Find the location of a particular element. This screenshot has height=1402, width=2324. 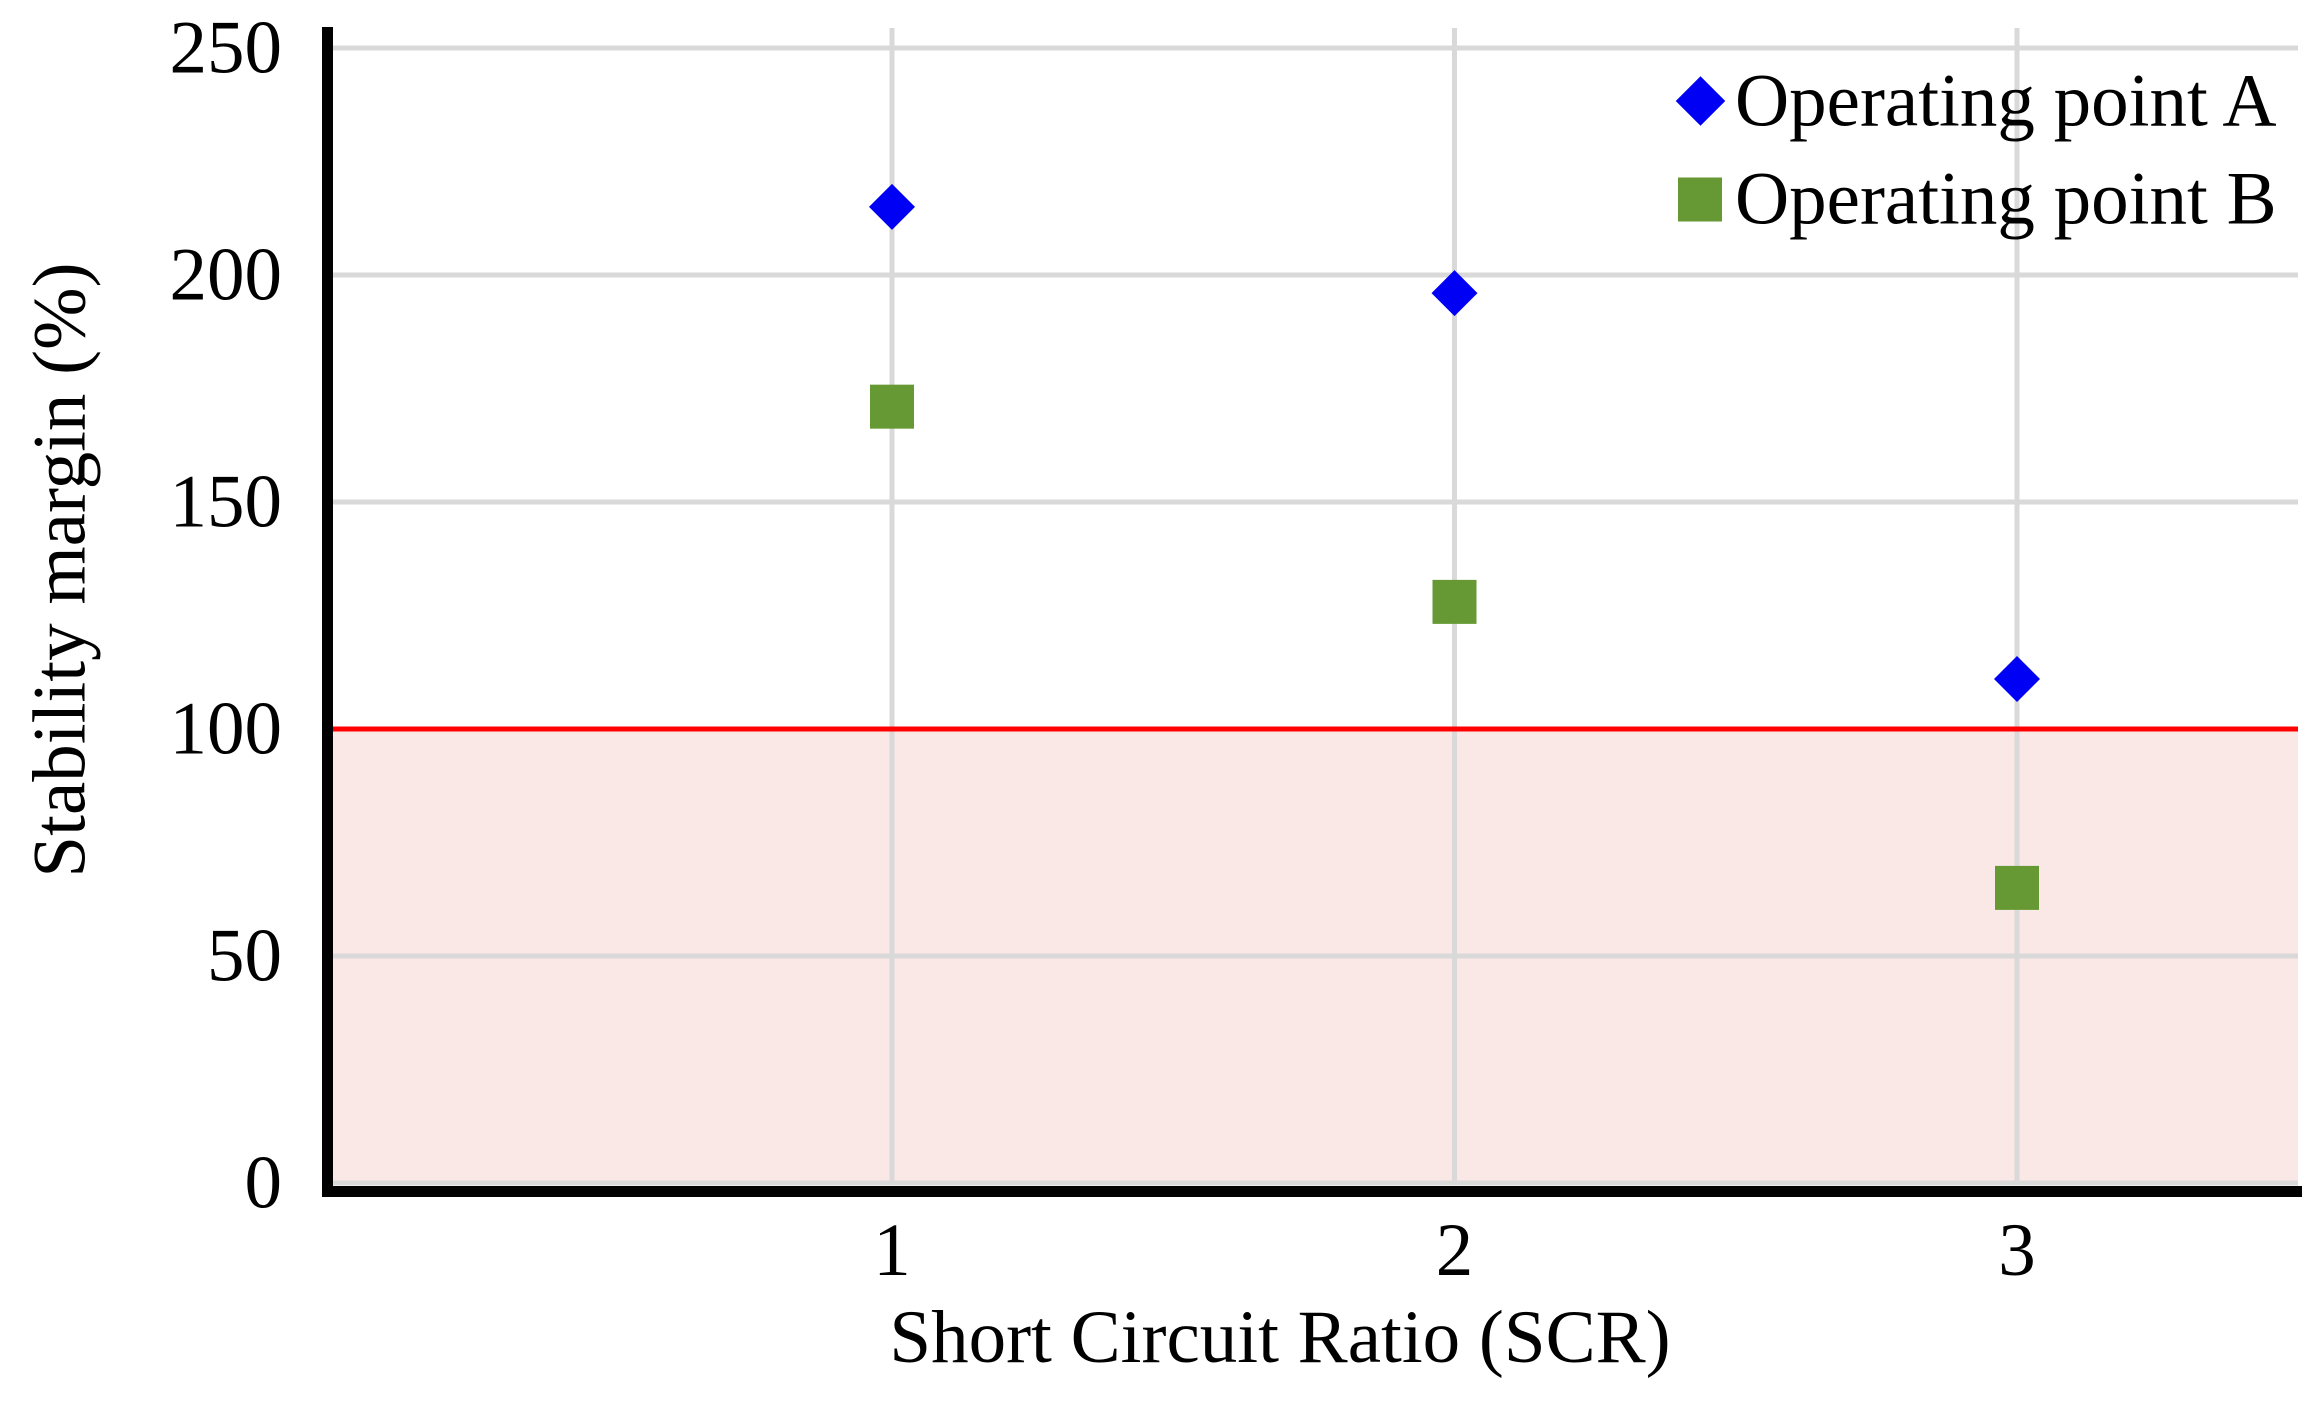

square-marker-icon is located at coordinates (1700, 199).